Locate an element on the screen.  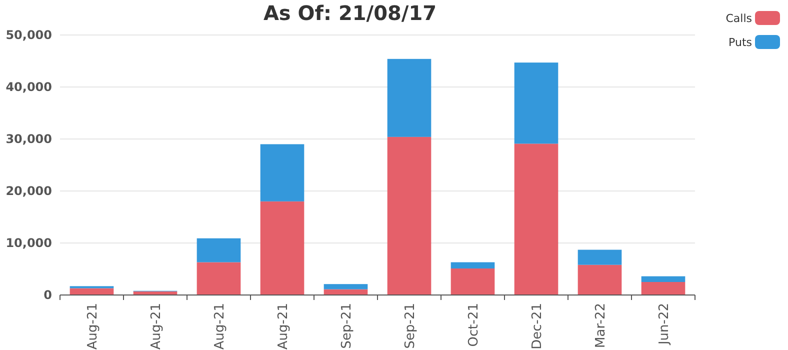
x-tick-label: Oct-21 is located at coordinates (474, 325).